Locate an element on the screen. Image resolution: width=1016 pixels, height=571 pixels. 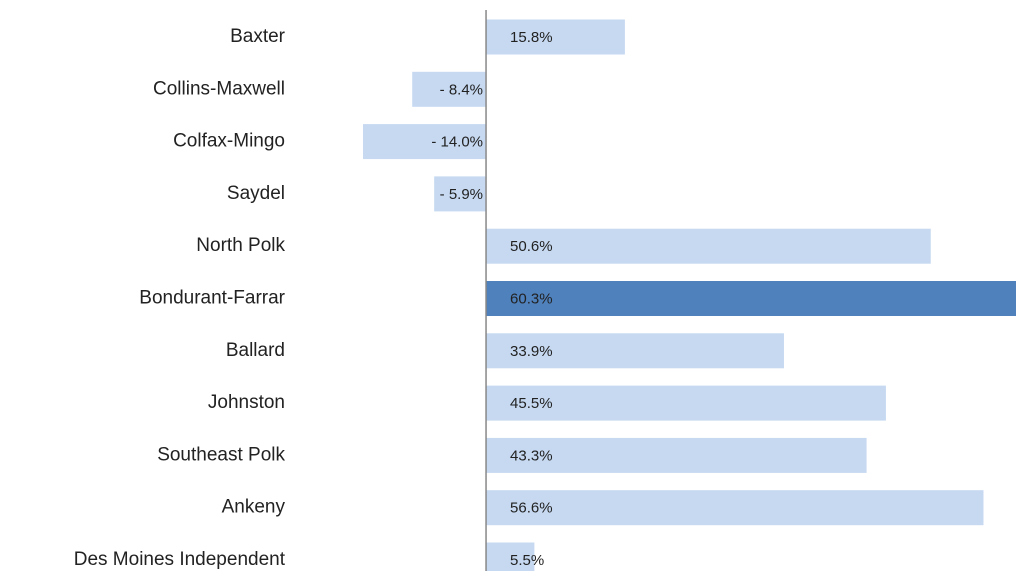
category-label: Colfax-Mingo is located at coordinates (229, 141).